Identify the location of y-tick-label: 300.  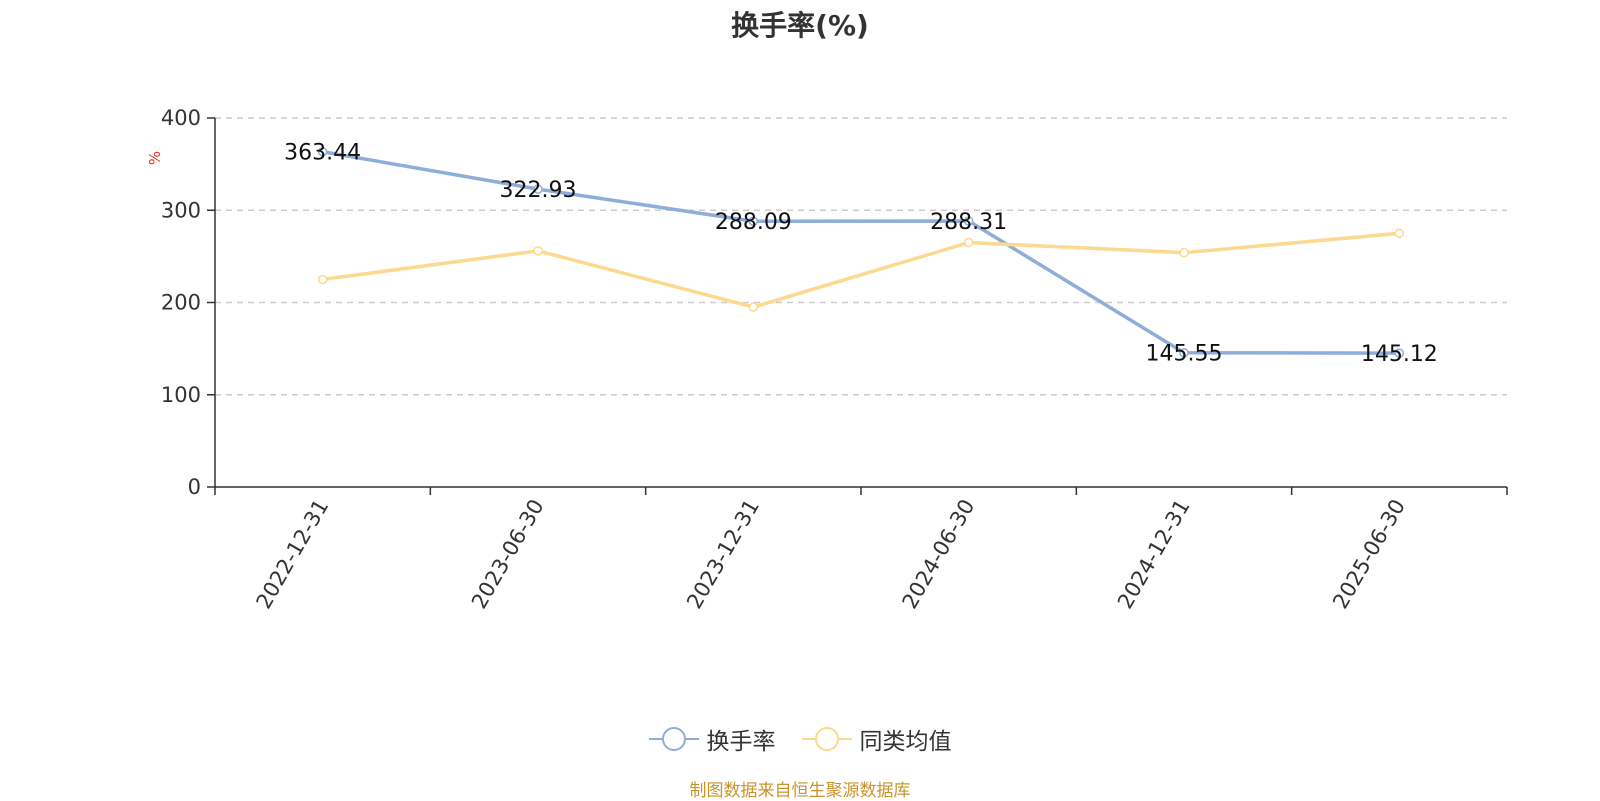
(181, 210).